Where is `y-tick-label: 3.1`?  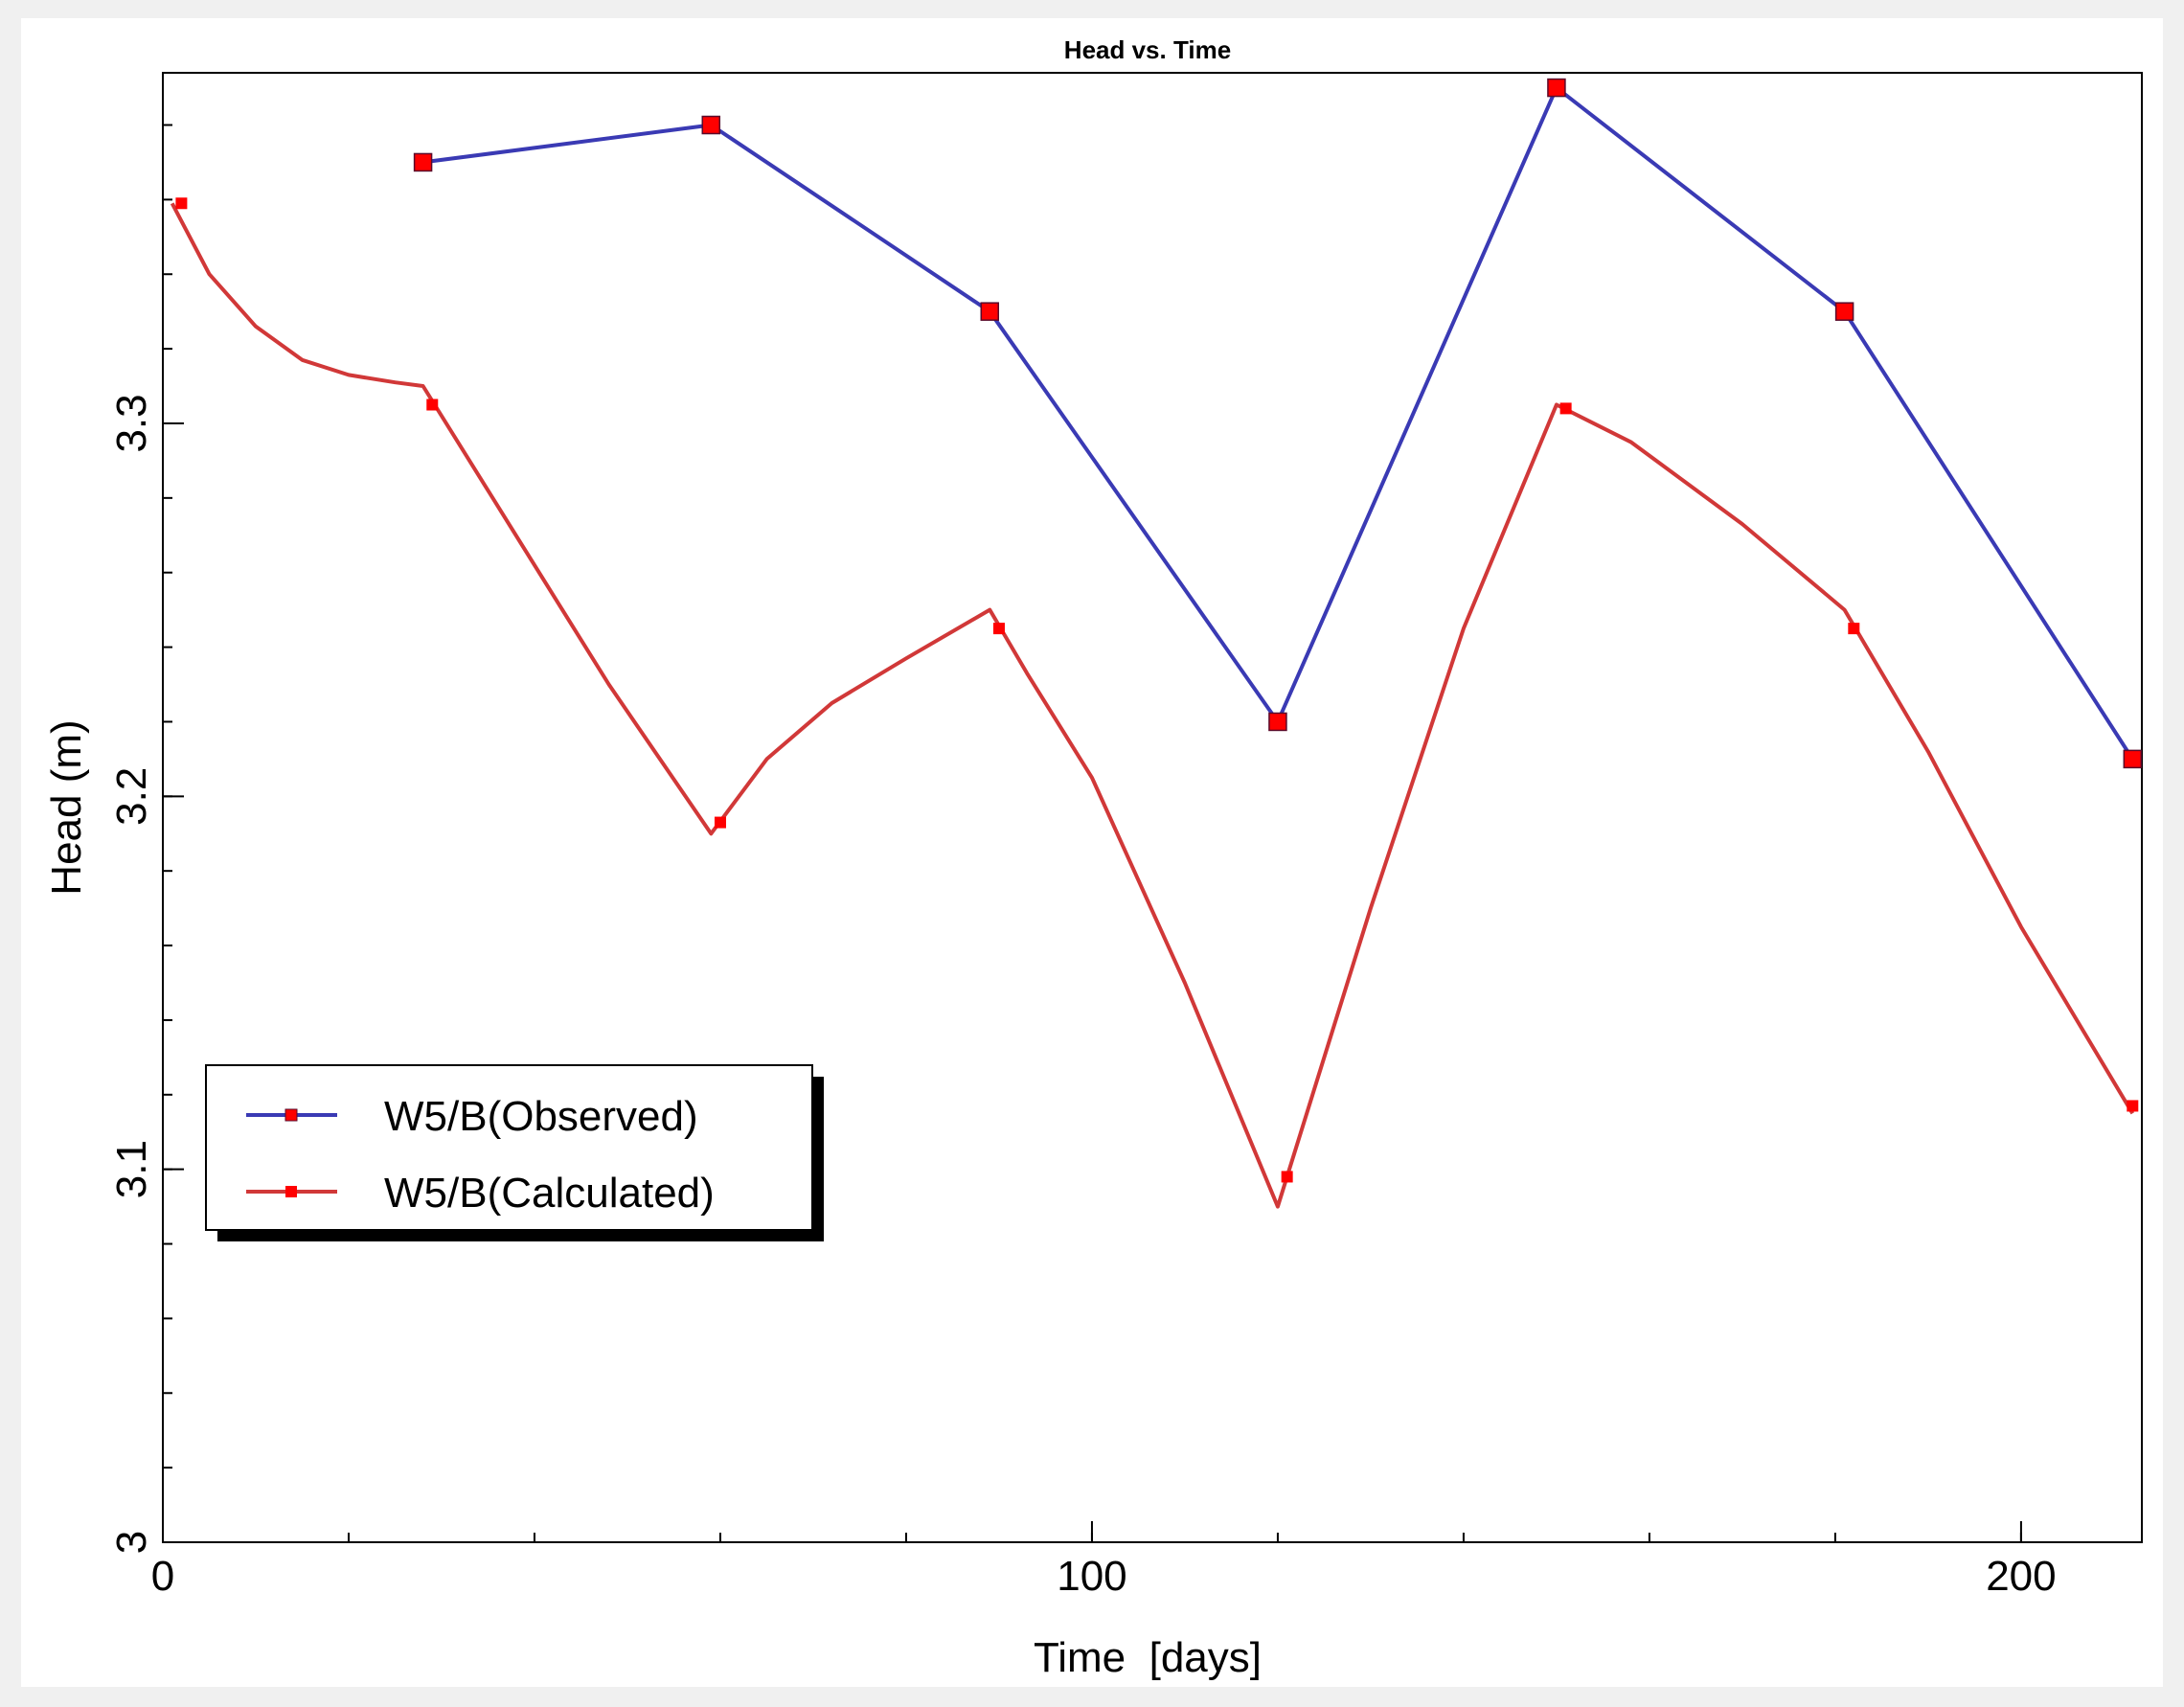
y-tick-label: 3.1 is located at coordinates (131, 1169).